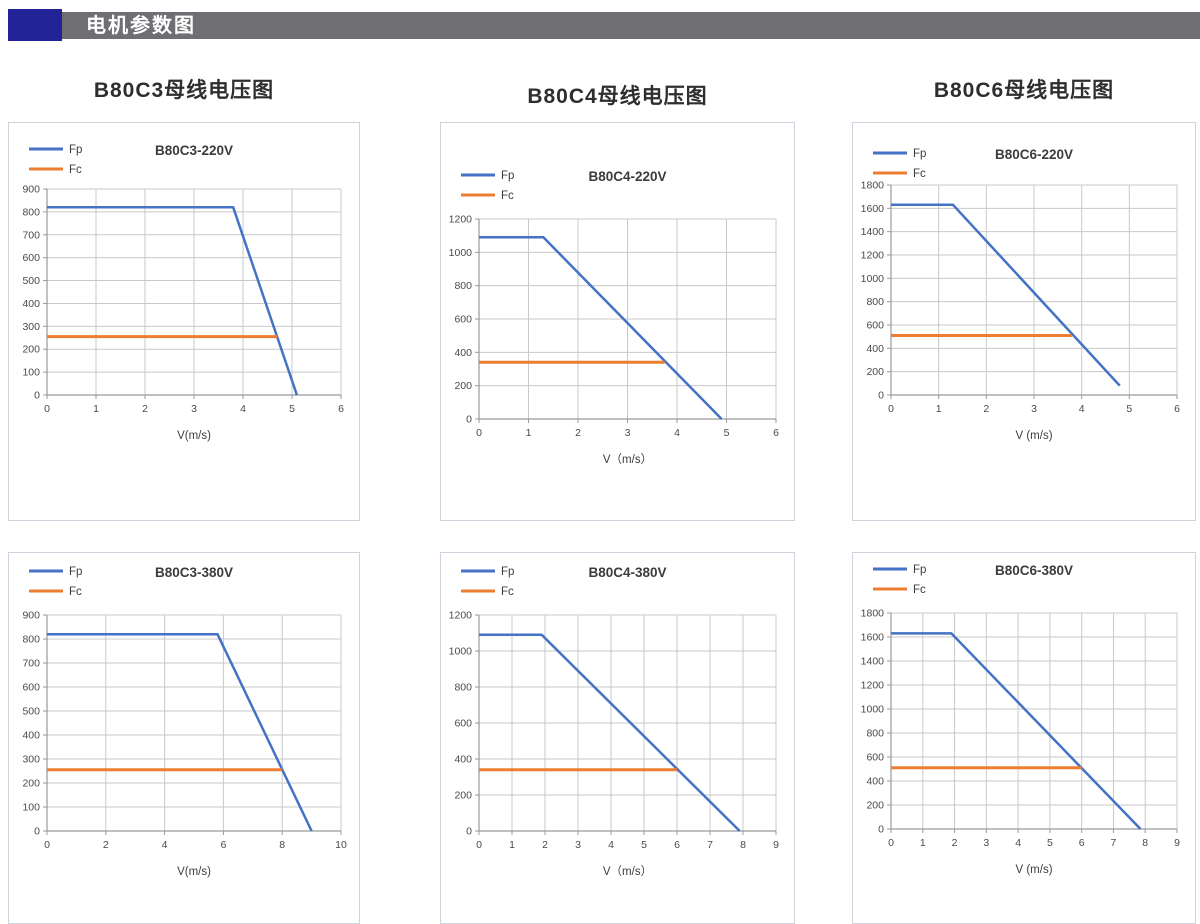 The width and height of the screenshot is (1200, 924). What do you see at coordinates (1034, 570) in the screenshot?
I see `chart-title: B80C6-380V` at bounding box center [1034, 570].